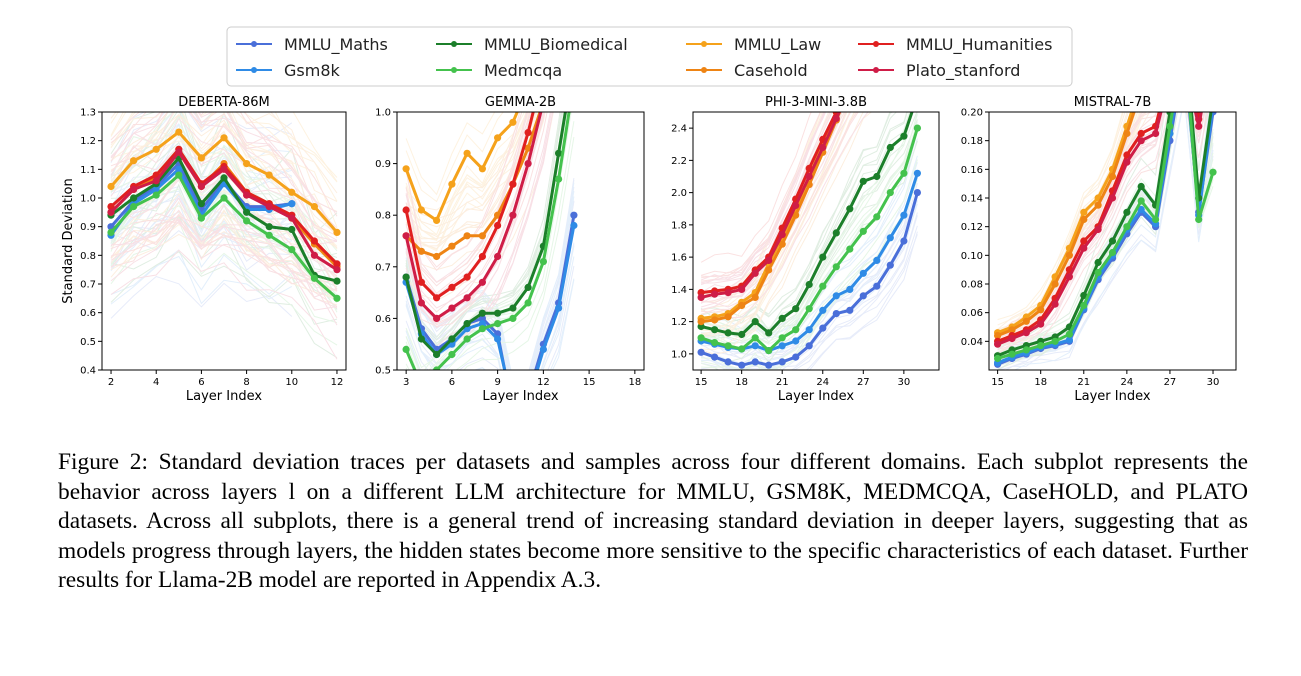 The image size is (1301, 676). Describe the element at coordinates (955, 45) in the screenshot. I see `legend-entry-mmlu-humanities: MMLU_Humanities` at that location.